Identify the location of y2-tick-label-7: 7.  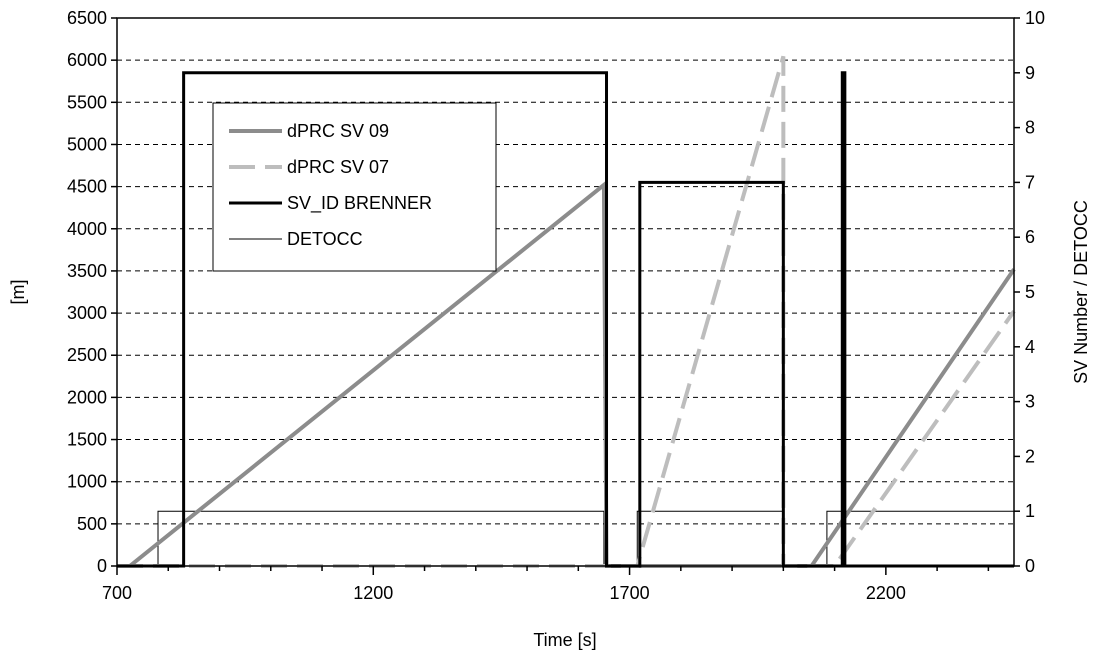
(1030, 182).